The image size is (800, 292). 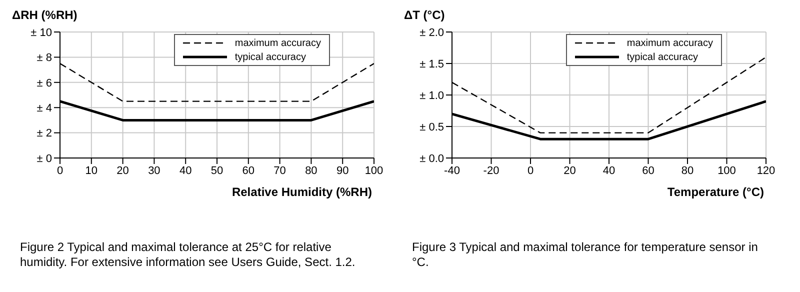 I want to click on x-tick-label: 30, so click(x=154, y=170).